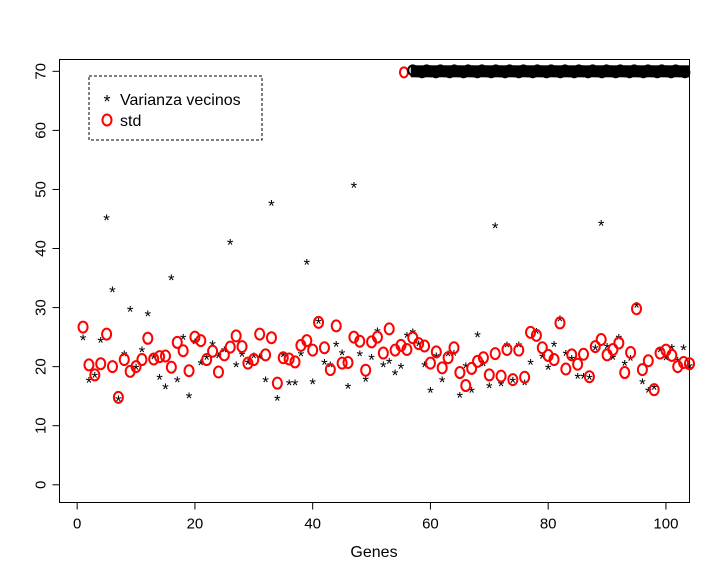 Image resolution: width=720 pixels, height=576 pixels. What do you see at coordinates (41, 189) in the screenshot?
I see `y-tick-label: 50` at bounding box center [41, 189].